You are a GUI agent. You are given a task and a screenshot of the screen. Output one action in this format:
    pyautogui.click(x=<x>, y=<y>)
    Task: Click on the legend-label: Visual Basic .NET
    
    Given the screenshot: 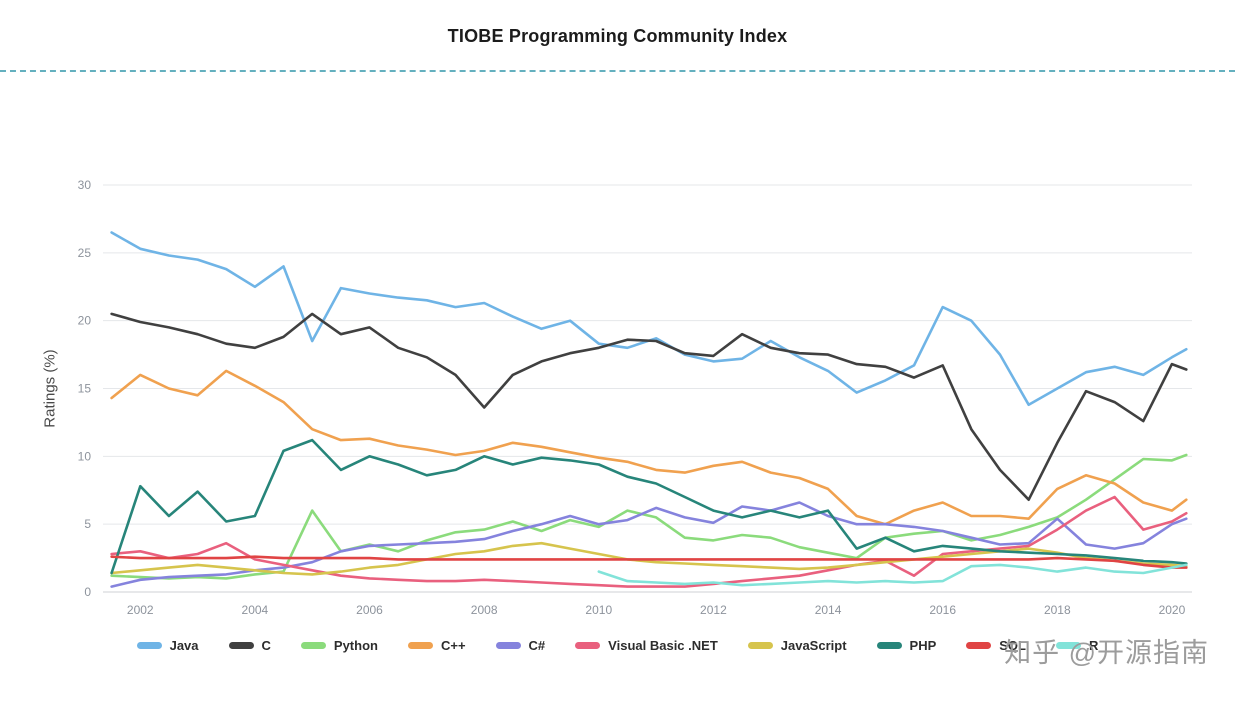 What is the action you would take?
    pyautogui.click(x=663, y=645)
    